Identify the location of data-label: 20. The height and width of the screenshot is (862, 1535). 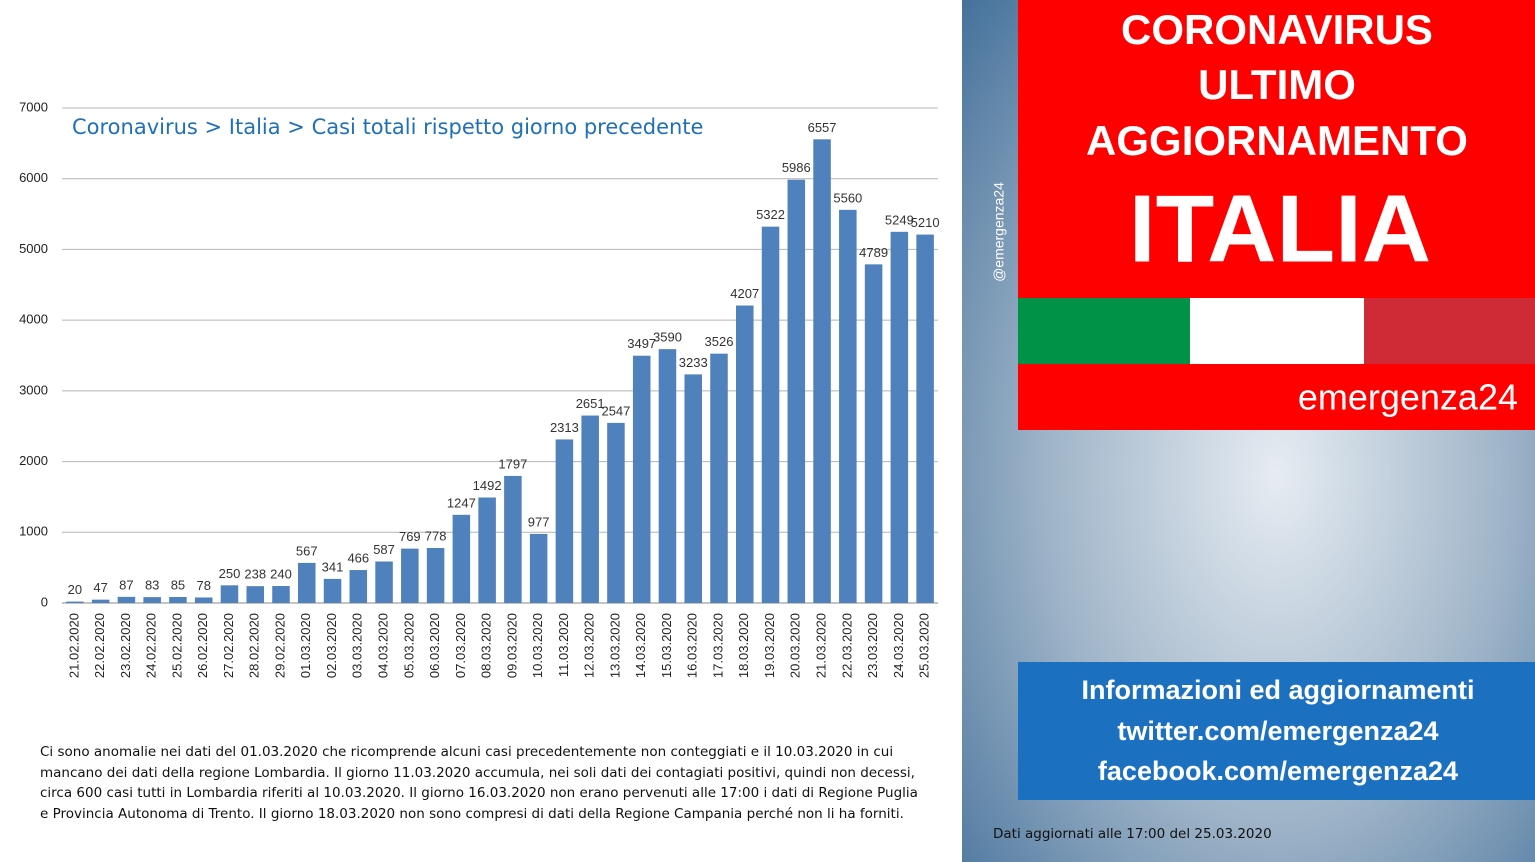
(75, 589).